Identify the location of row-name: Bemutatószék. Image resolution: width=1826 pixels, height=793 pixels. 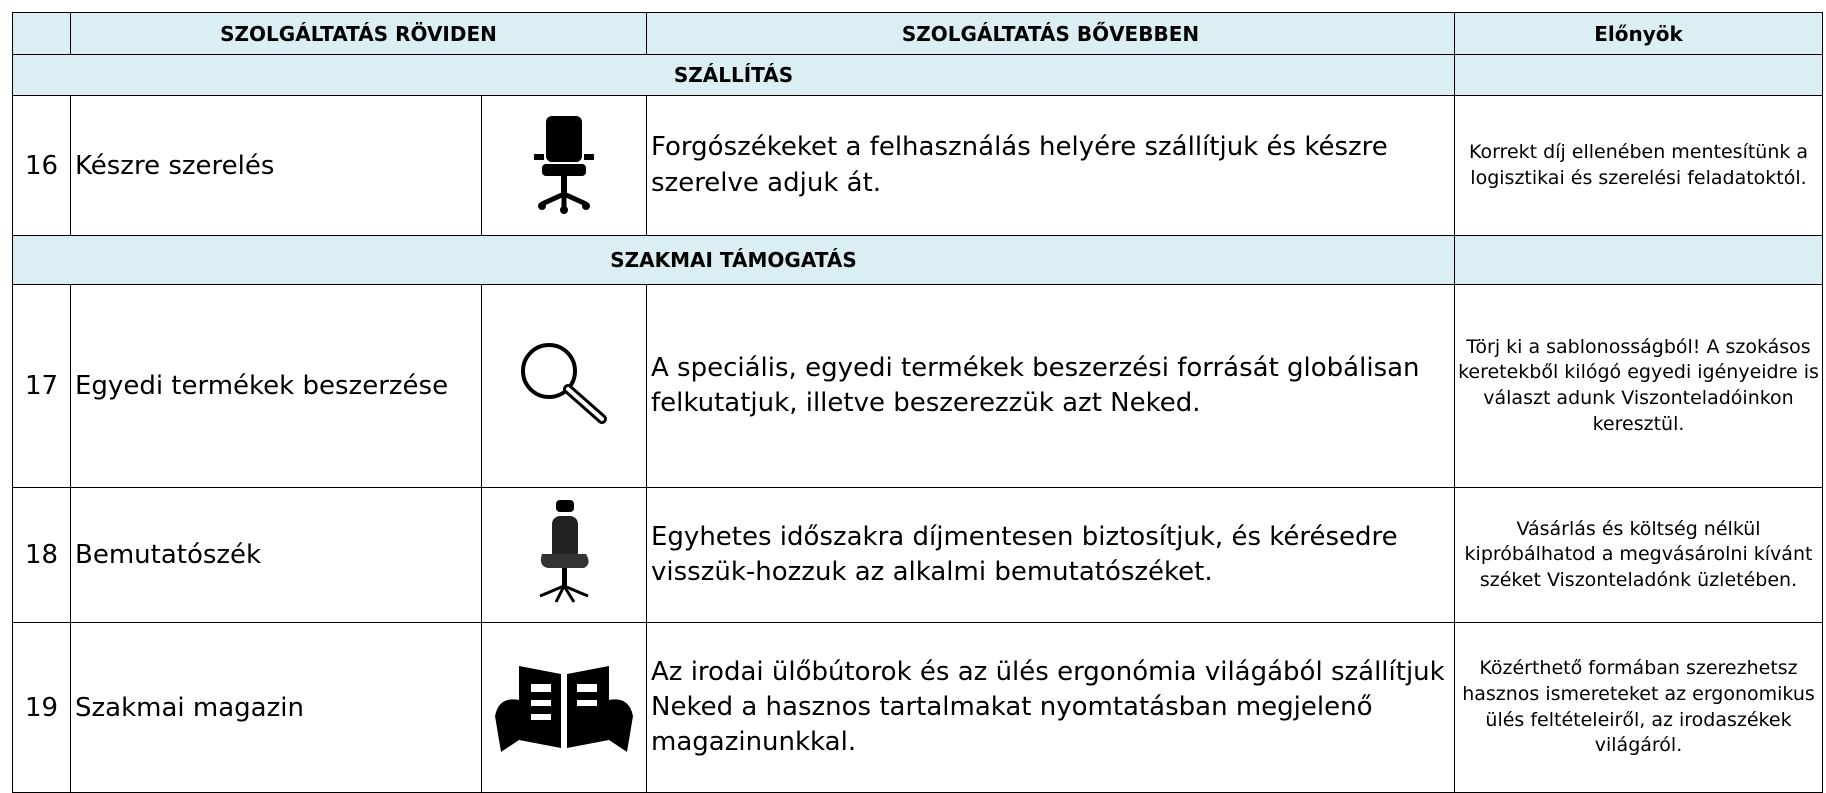
(276, 555).